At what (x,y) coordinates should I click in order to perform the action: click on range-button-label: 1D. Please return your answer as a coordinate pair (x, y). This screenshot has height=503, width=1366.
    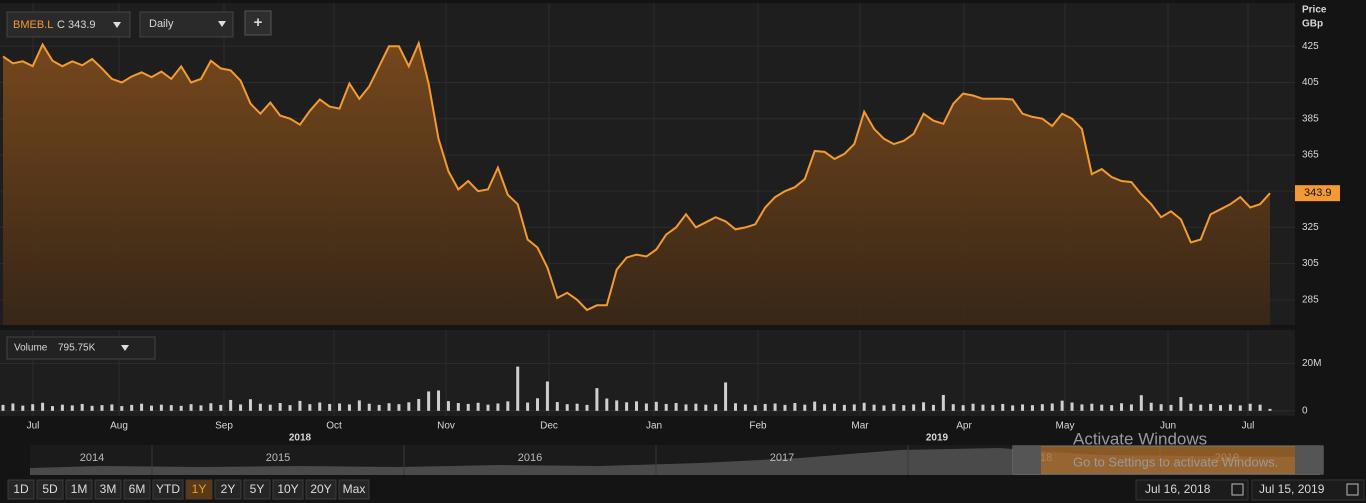
    Looking at the image, I should click on (21, 489).